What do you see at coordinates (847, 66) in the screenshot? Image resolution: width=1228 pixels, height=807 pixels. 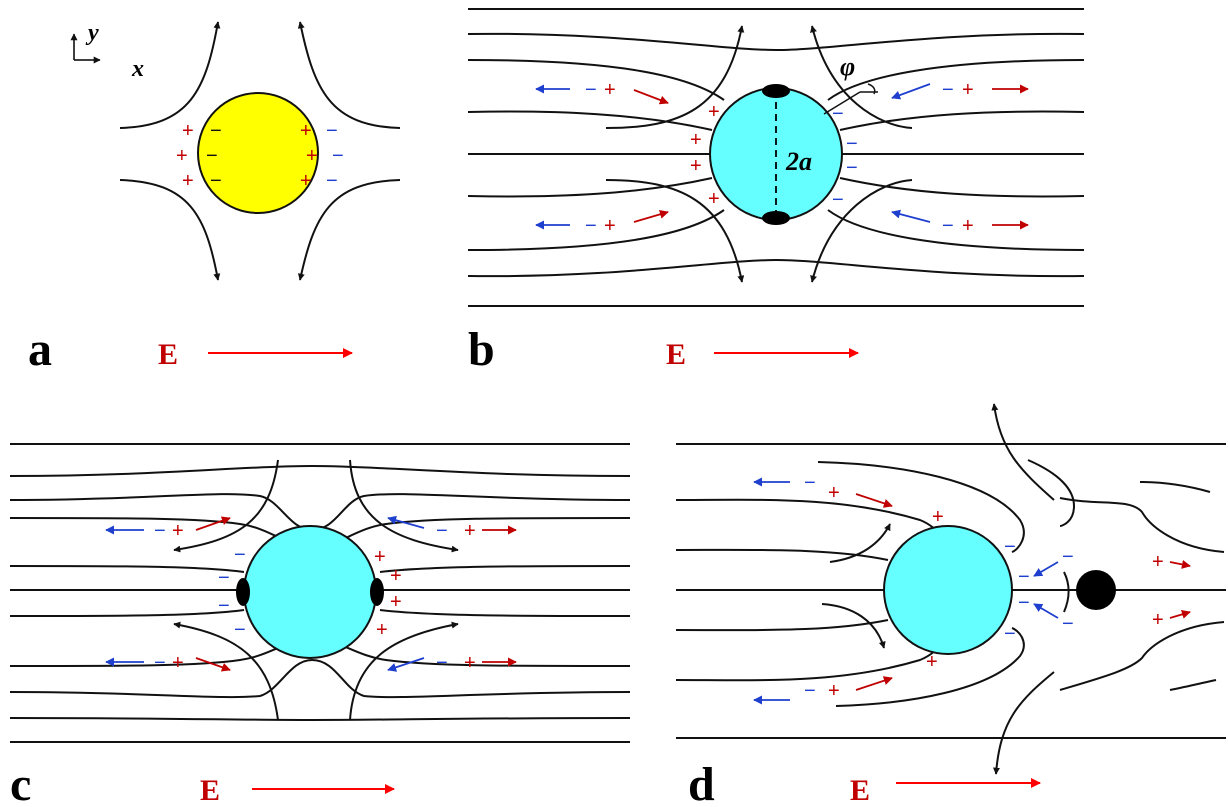 I see `angle-label: φ` at bounding box center [847, 66].